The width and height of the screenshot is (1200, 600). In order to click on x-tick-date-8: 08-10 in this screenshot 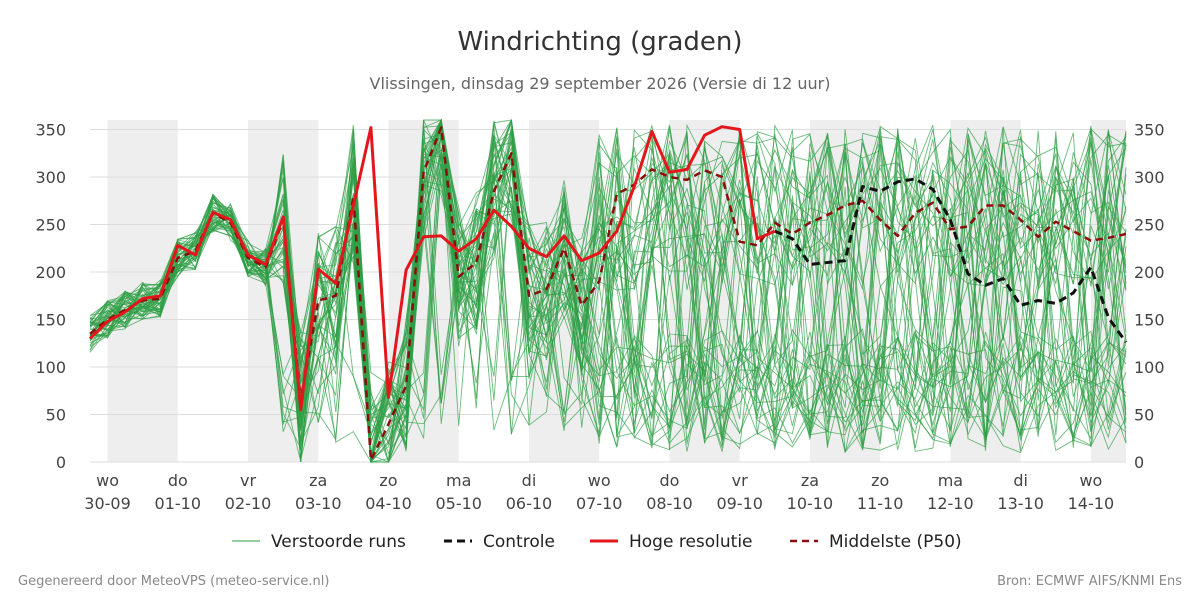, I will do `click(669, 503)`.